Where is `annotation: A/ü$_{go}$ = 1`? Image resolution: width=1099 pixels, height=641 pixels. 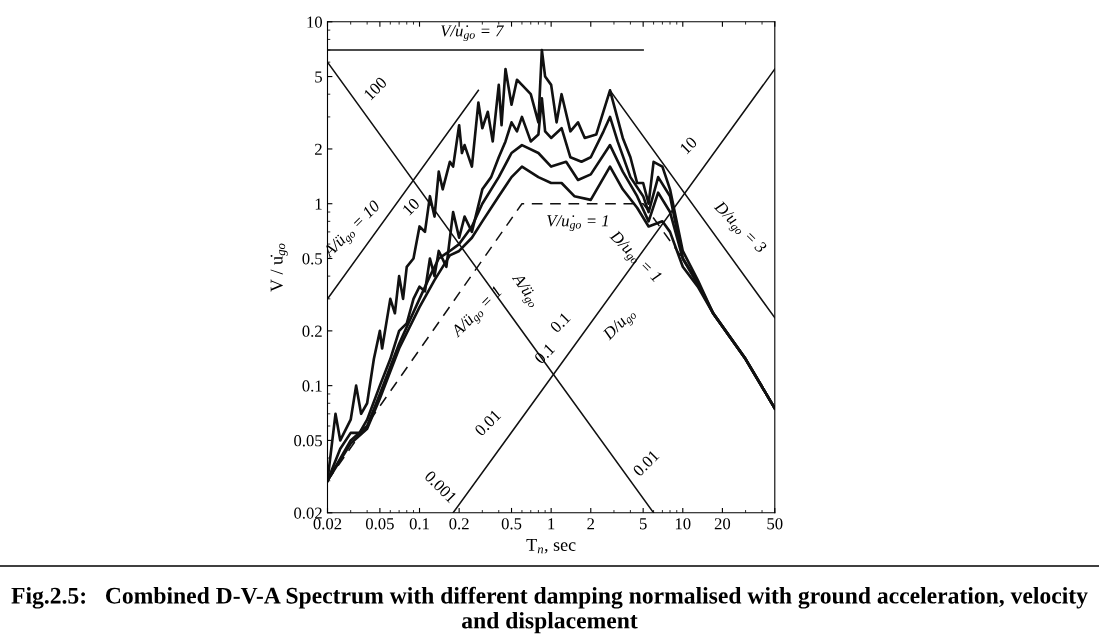
annotation: A/ü$_{go}$ = 1 is located at coordinates (477, 313).